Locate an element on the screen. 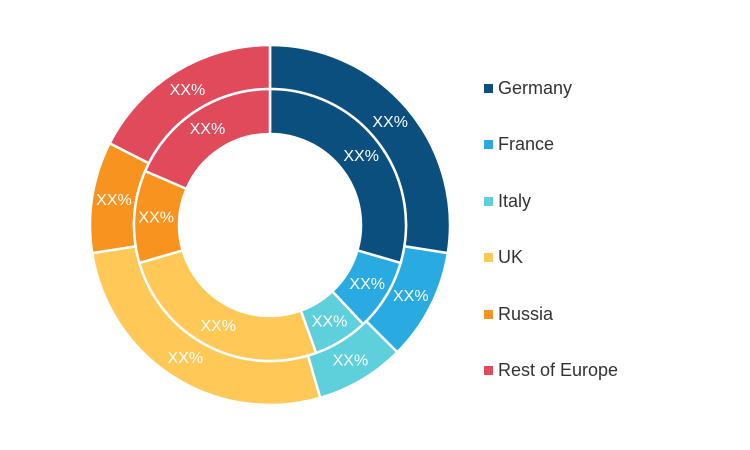 This screenshot has width=750, height=450. outer-label-uk: XX% is located at coordinates (186, 358).